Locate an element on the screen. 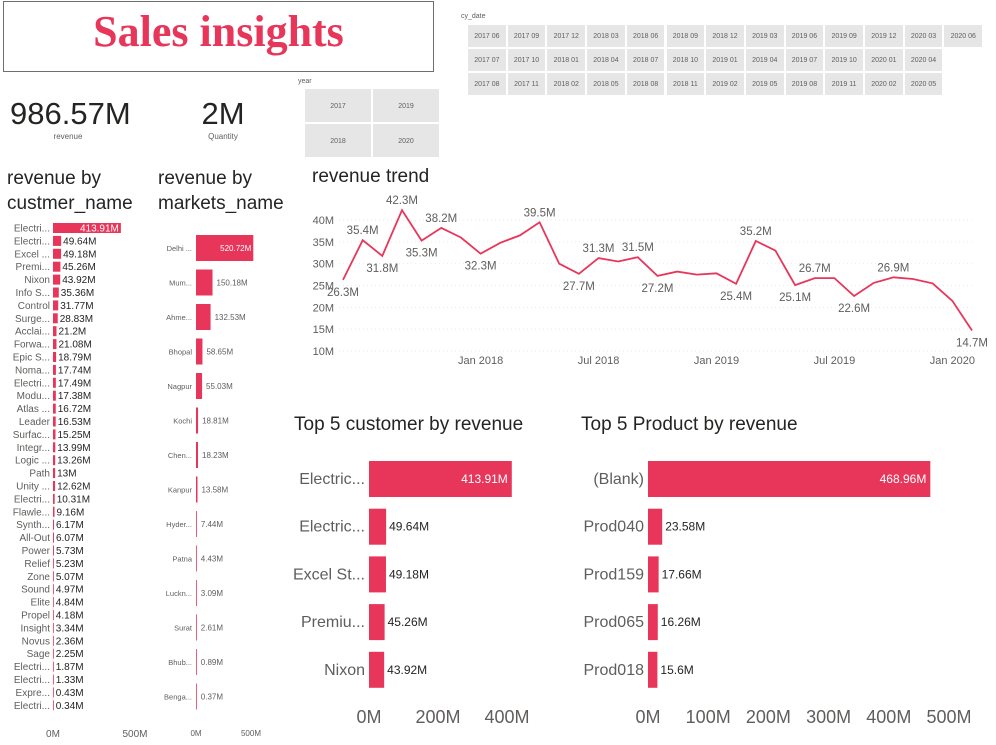 The width and height of the screenshot is (996, 745). category-label: Nagpur is located at coordinates (179, 386).